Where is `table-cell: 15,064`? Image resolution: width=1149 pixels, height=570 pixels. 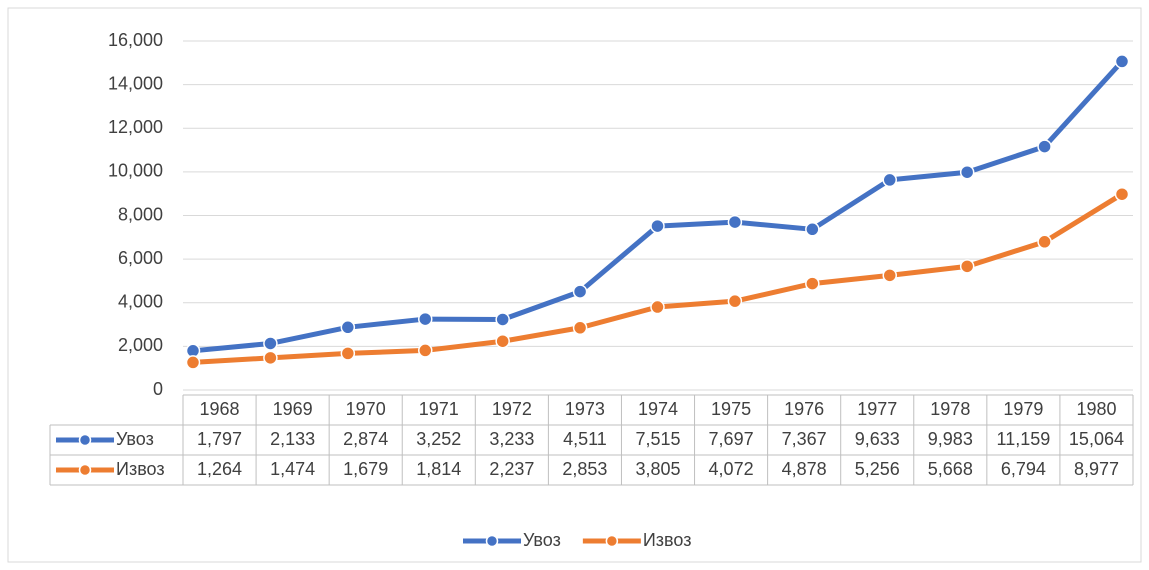
table-cell: 15,064 is located at coordinates (1096, 439).